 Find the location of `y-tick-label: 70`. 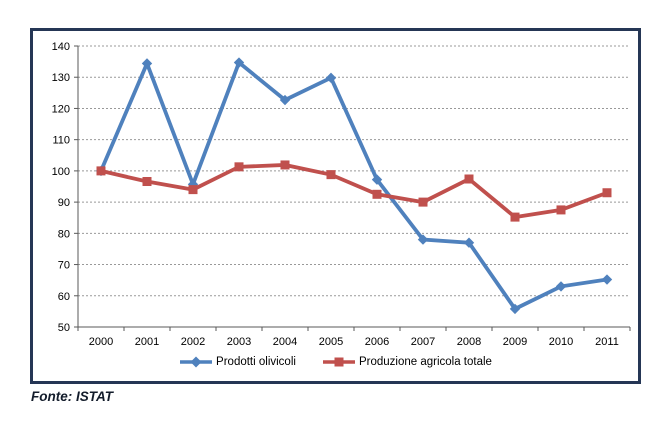

y-tick-label: 70 is located at coordinates (64, 266).